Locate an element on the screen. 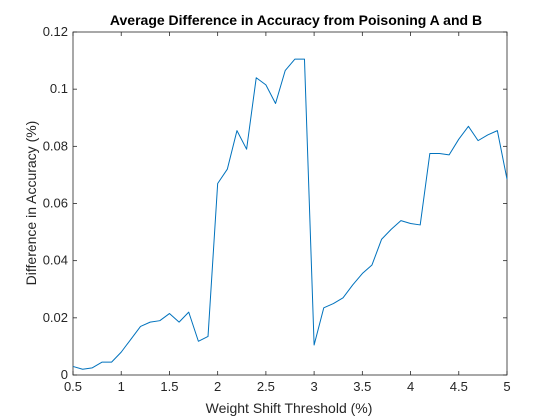  y-tick-label: 0.08 is located at coordinates (55, 145).